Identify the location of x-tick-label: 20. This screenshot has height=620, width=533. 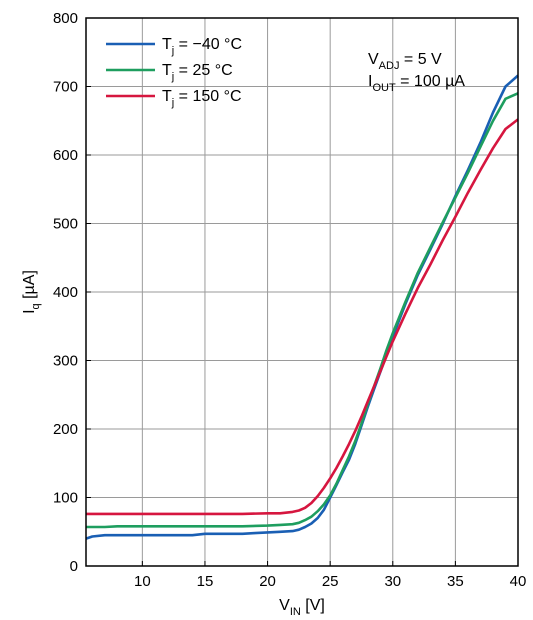
(267, 581).